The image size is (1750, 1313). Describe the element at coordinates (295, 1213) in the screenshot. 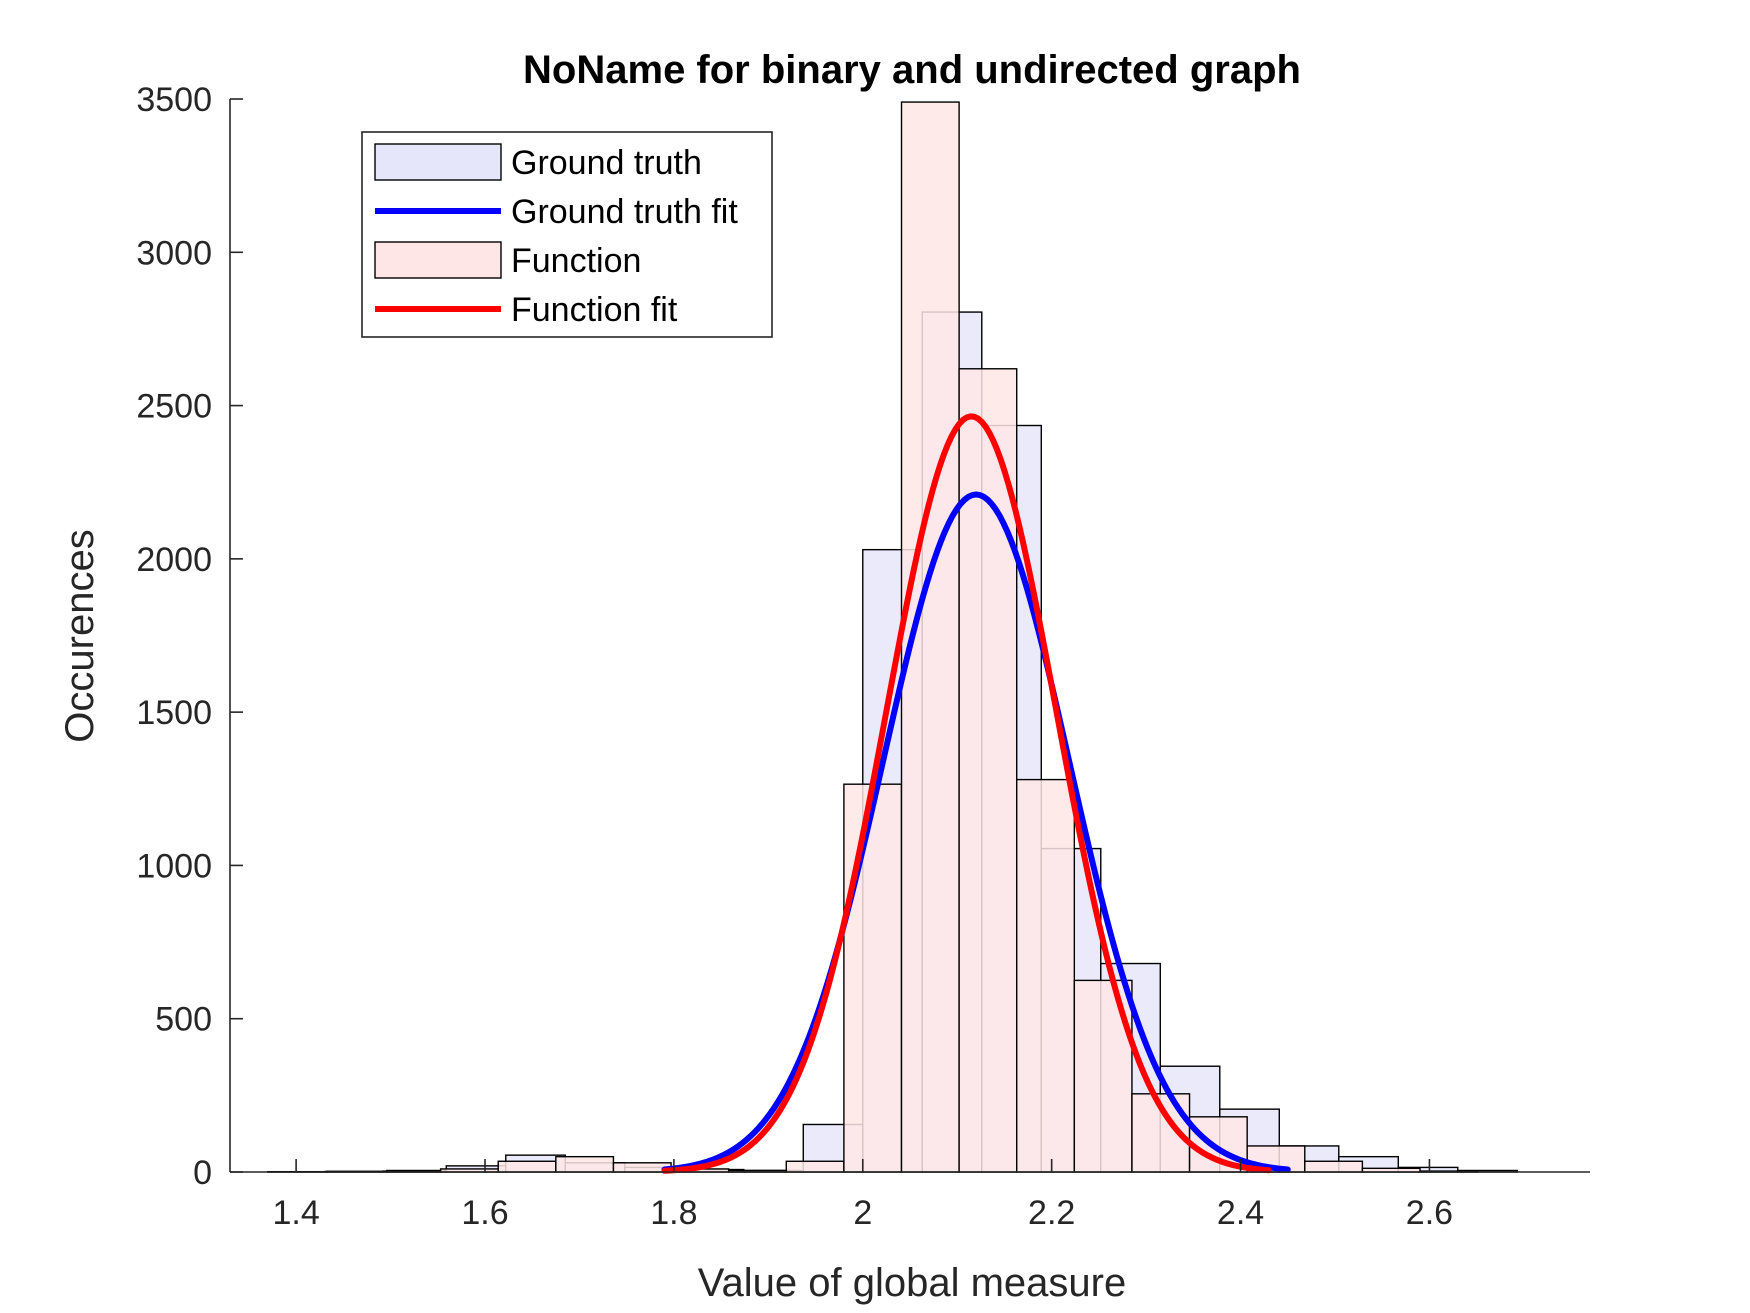

I see `x-tick-label: 1.4` at that location.